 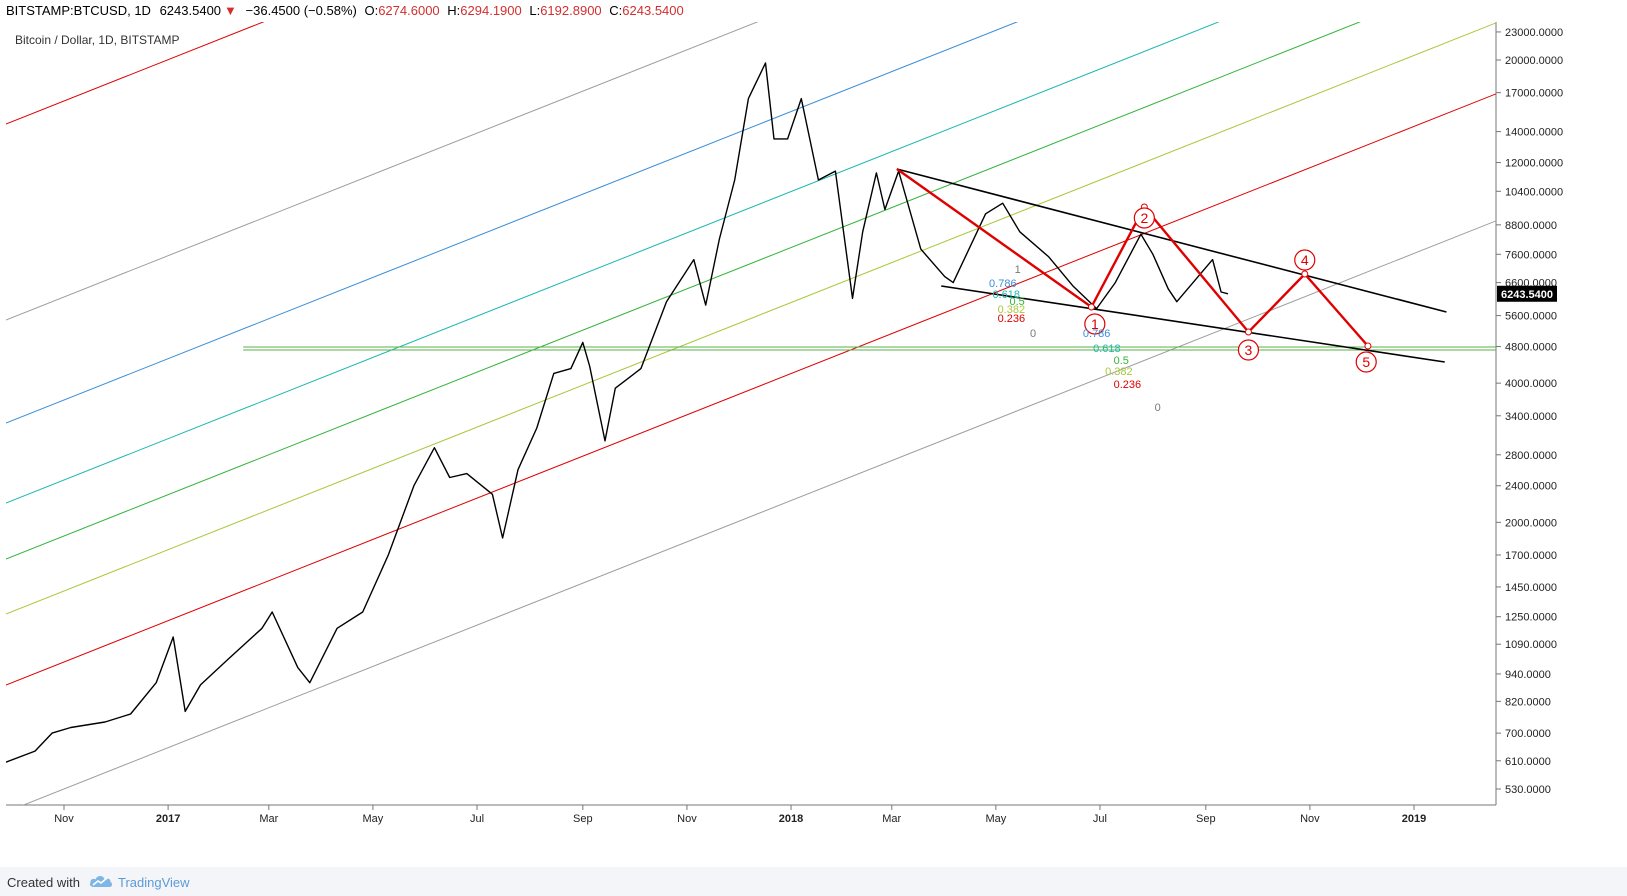 What do you see at coordinates (1119, 372) in the screenshot?
I see `fib-label-lower: 0.382` at bounding box center [1119, 372].